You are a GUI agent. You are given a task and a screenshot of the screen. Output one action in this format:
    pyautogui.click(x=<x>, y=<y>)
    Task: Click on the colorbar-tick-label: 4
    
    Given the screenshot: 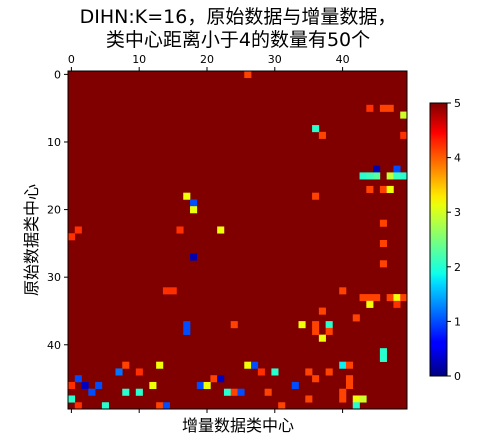 What is the action you would take?
    pyautogui.click(x=457, y=158)
    